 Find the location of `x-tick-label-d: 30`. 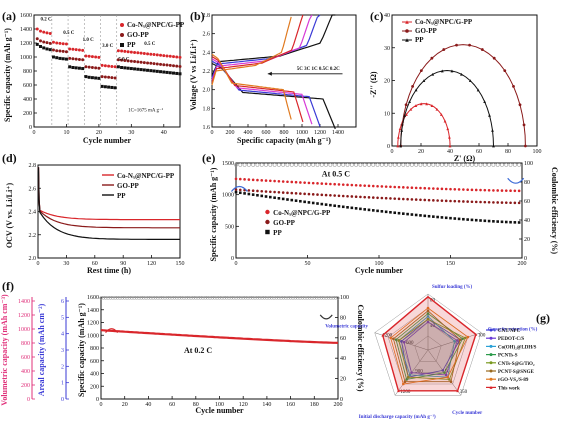

x-tick-label-d: 30 is located at coordinates (66, 264).